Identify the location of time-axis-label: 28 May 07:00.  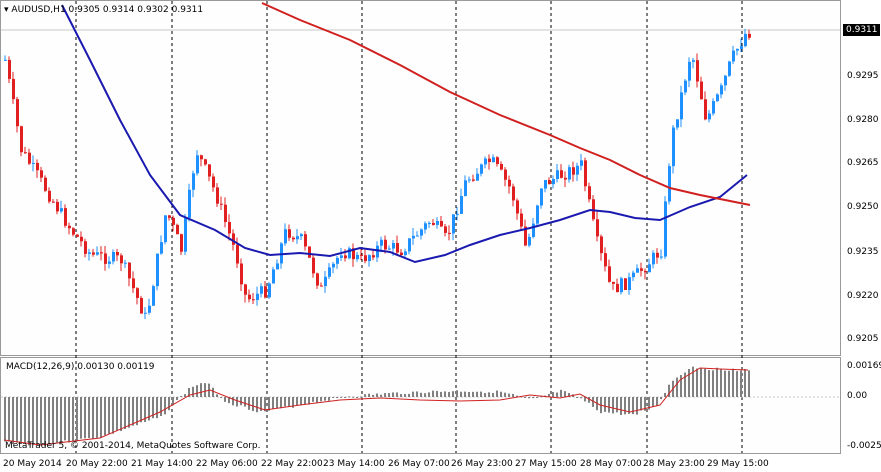
(611, 464).